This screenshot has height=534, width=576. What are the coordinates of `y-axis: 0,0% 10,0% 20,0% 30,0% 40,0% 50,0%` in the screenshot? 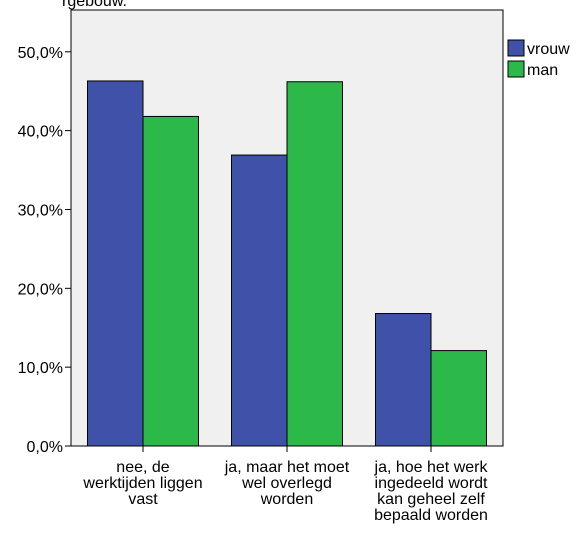 It's located at (44, 250).